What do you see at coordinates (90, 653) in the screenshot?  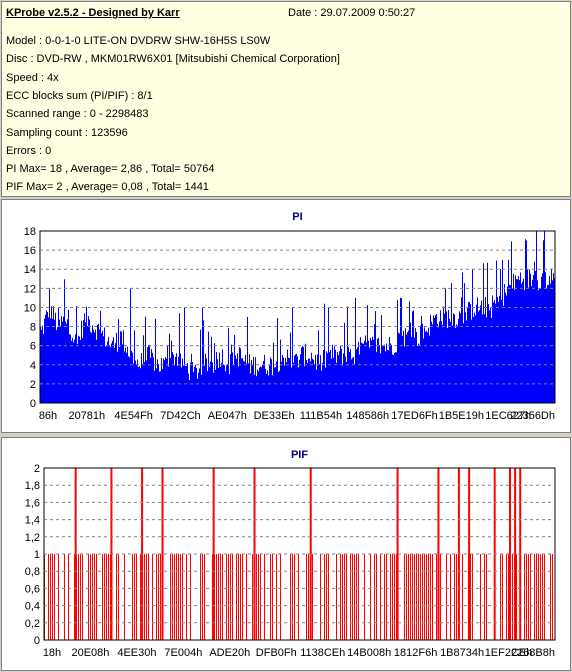 I see `x-tick-label: 20E08h` at bounding box center [90, 653].